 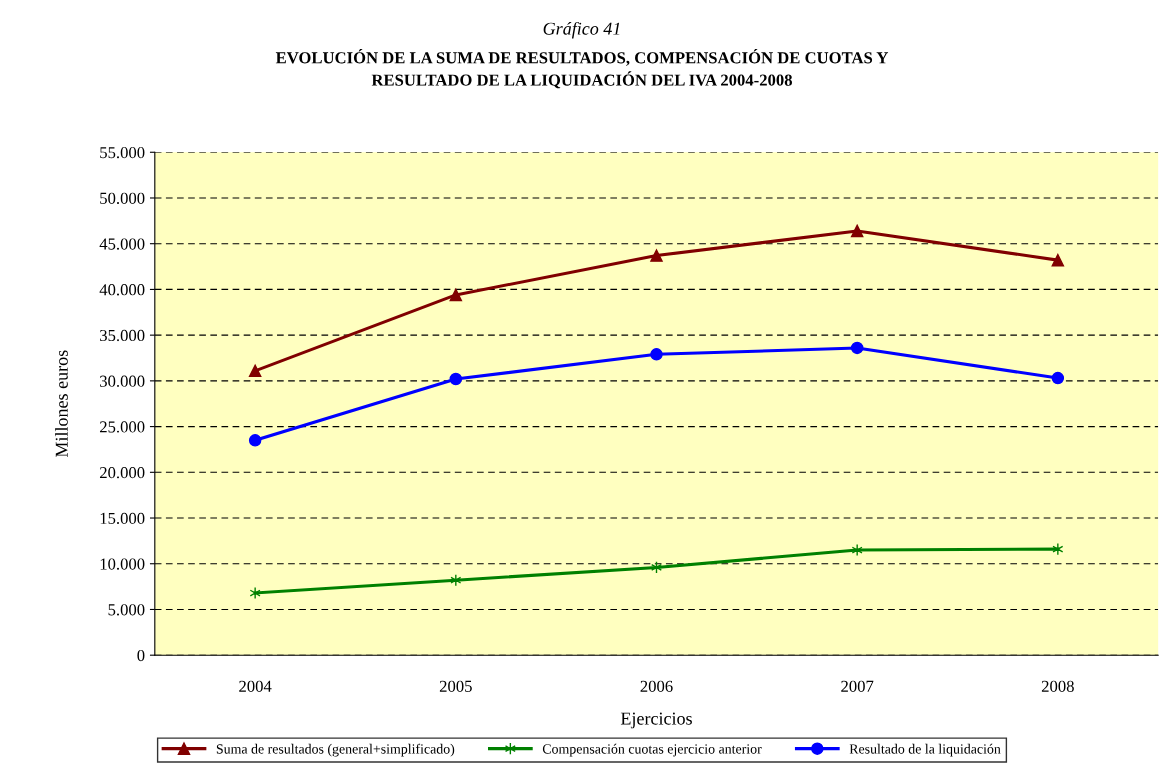 I want to click on x-tick-label: 2008, so click(x=1057, y=686).